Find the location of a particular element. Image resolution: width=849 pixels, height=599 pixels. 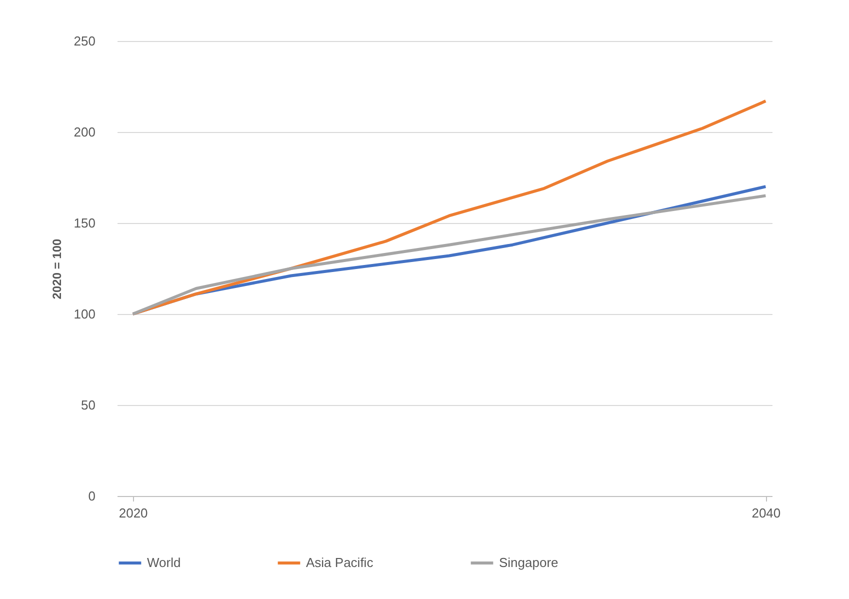

y-tick-label: 150 is located at coordinates (85, 223).